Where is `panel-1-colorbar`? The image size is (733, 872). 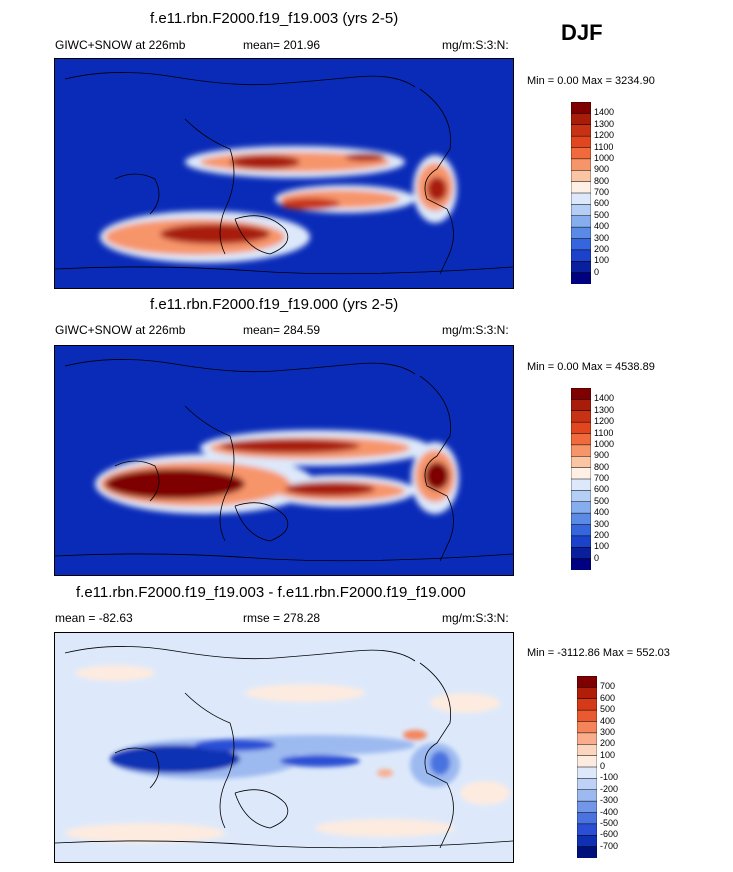
panel-1-colorbar is located at coordinates (581, 193).